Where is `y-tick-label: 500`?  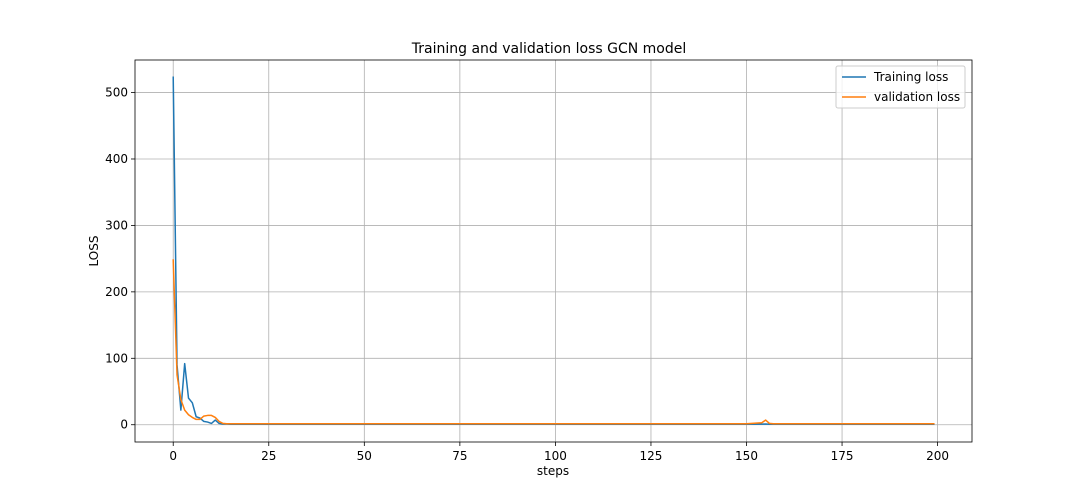
y-tick-label: 500 is located at coordinates (116, 93).